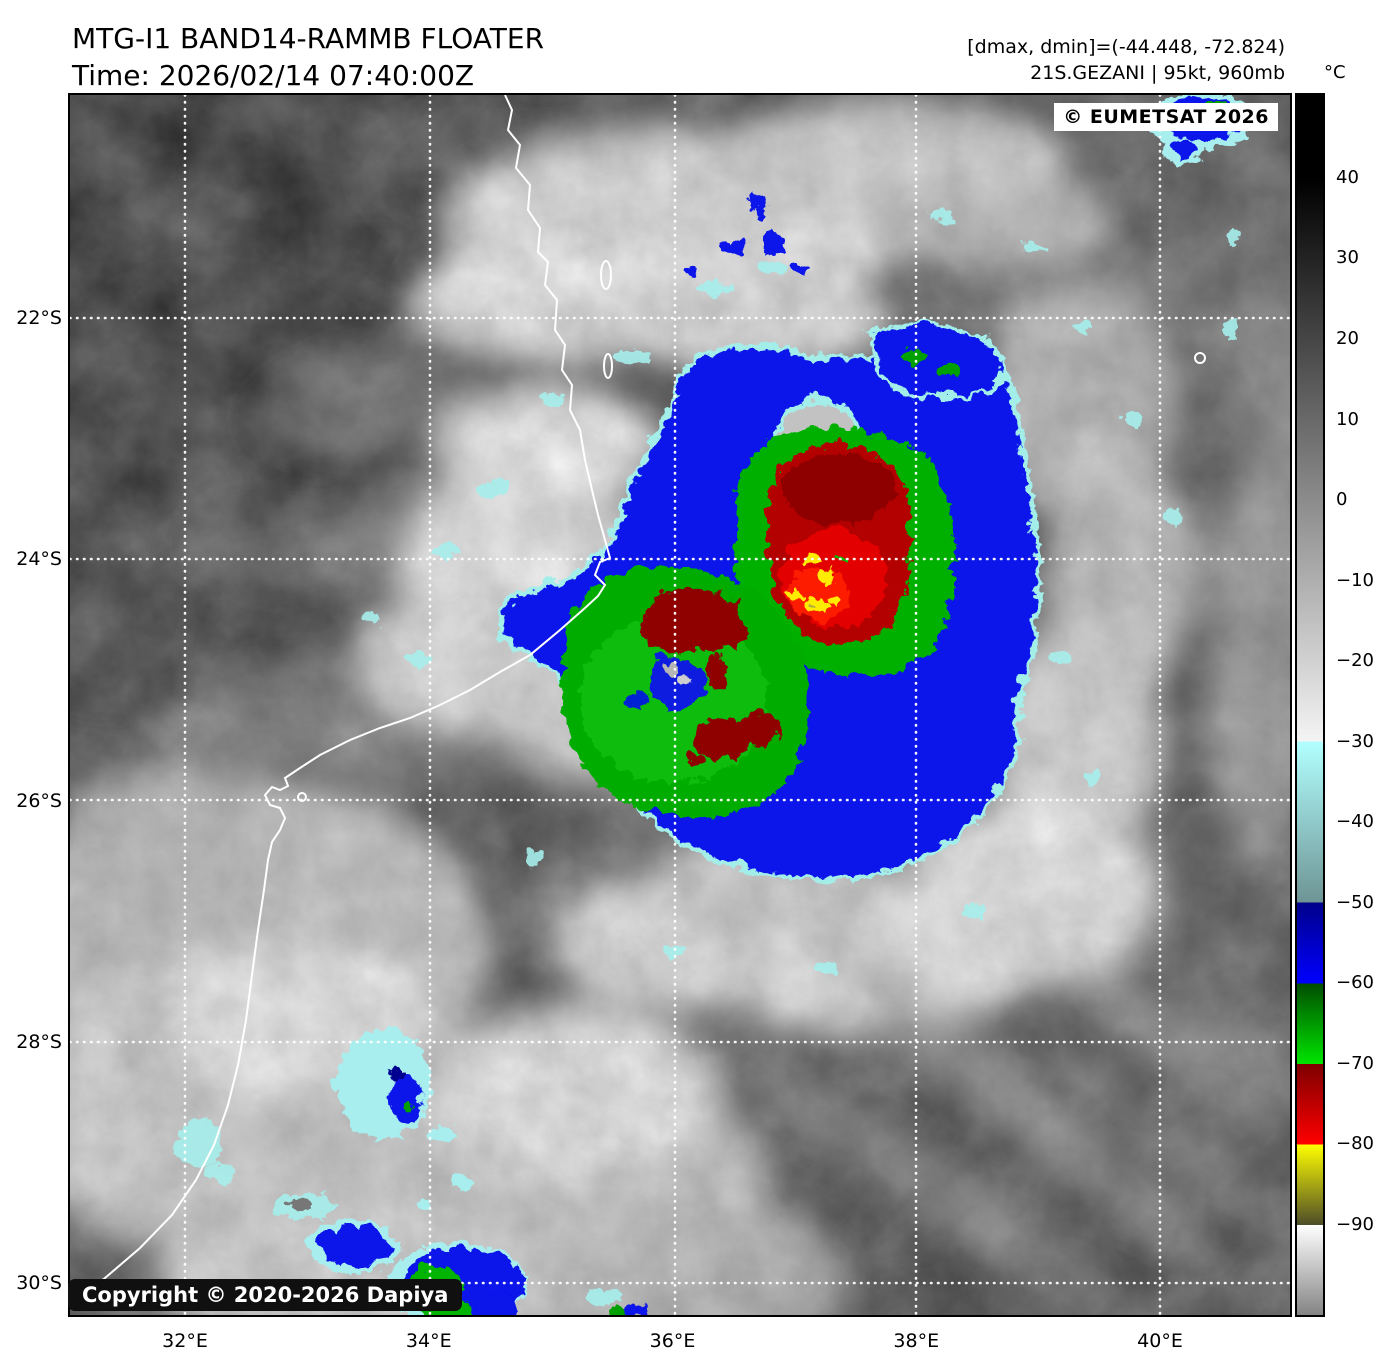  What do you see at coordinates (1355, 661) in the screenshot?
I see `colorbar-tick: −20` at bounding box center [1355, 661].